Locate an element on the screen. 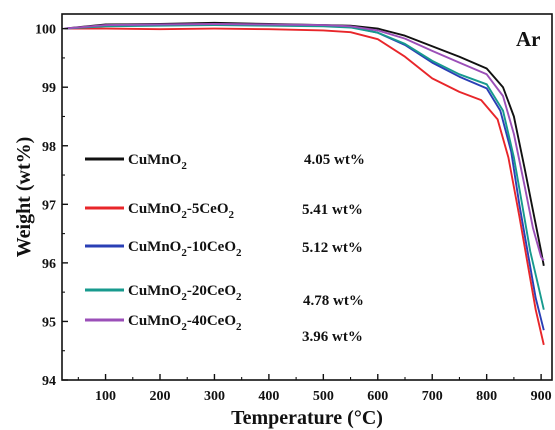 This screenshot has width=555, height=430. legend-label-4: CuMnO2-40CeO2 is located at coordinates (185, 323).